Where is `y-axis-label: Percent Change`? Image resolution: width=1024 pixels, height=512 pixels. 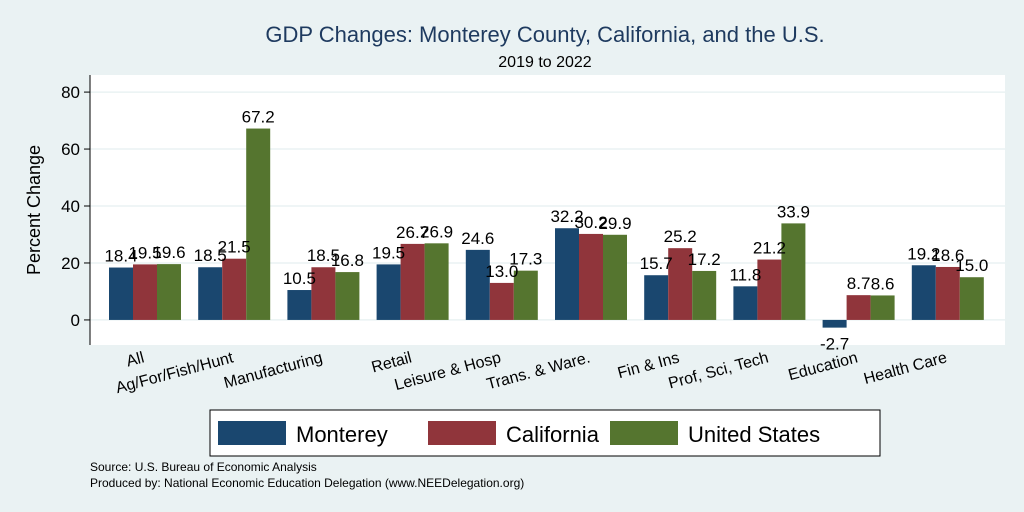 y-axis-label: Percent Change is located at coordinates (34, 210).